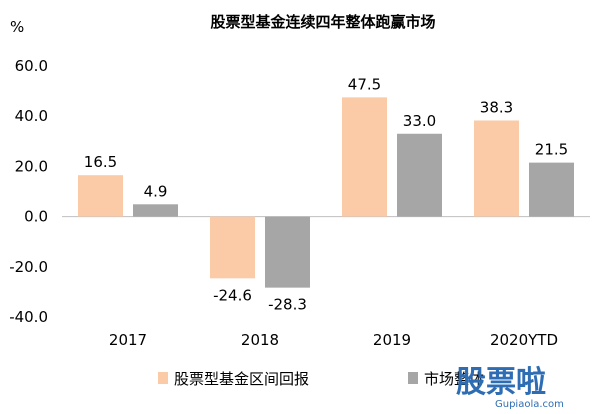 This screenshot has height=414, width=600. I want to click on y-tick-label: -20.0, so click(28, 267).